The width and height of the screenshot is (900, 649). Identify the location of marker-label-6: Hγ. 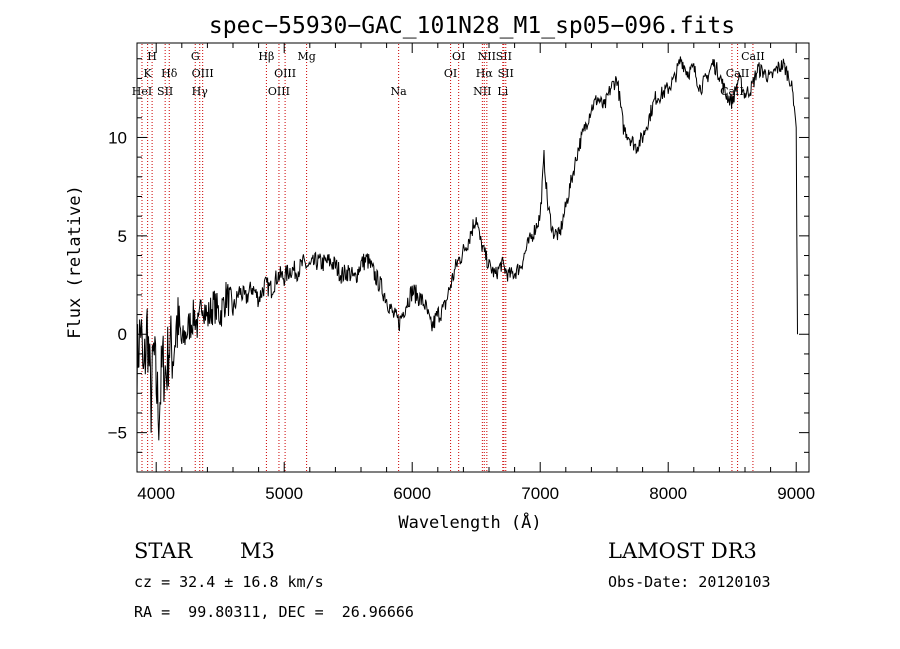
(200, 91).